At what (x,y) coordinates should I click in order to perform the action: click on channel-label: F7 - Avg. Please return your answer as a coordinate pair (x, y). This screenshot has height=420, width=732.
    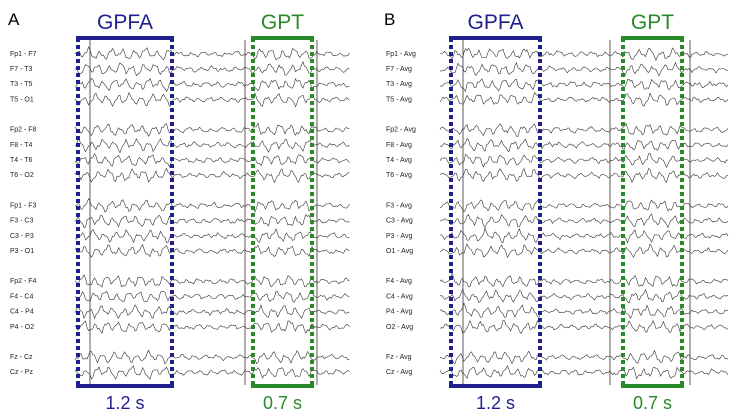
    Looking at the image, I should click on (399, 69).